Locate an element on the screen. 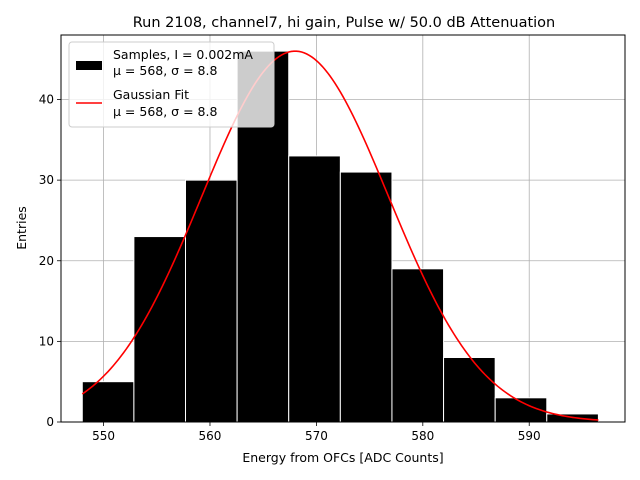 This screenshot has height=480, width=640. y-tick-label: 20 is located at coordinates (46, 261).